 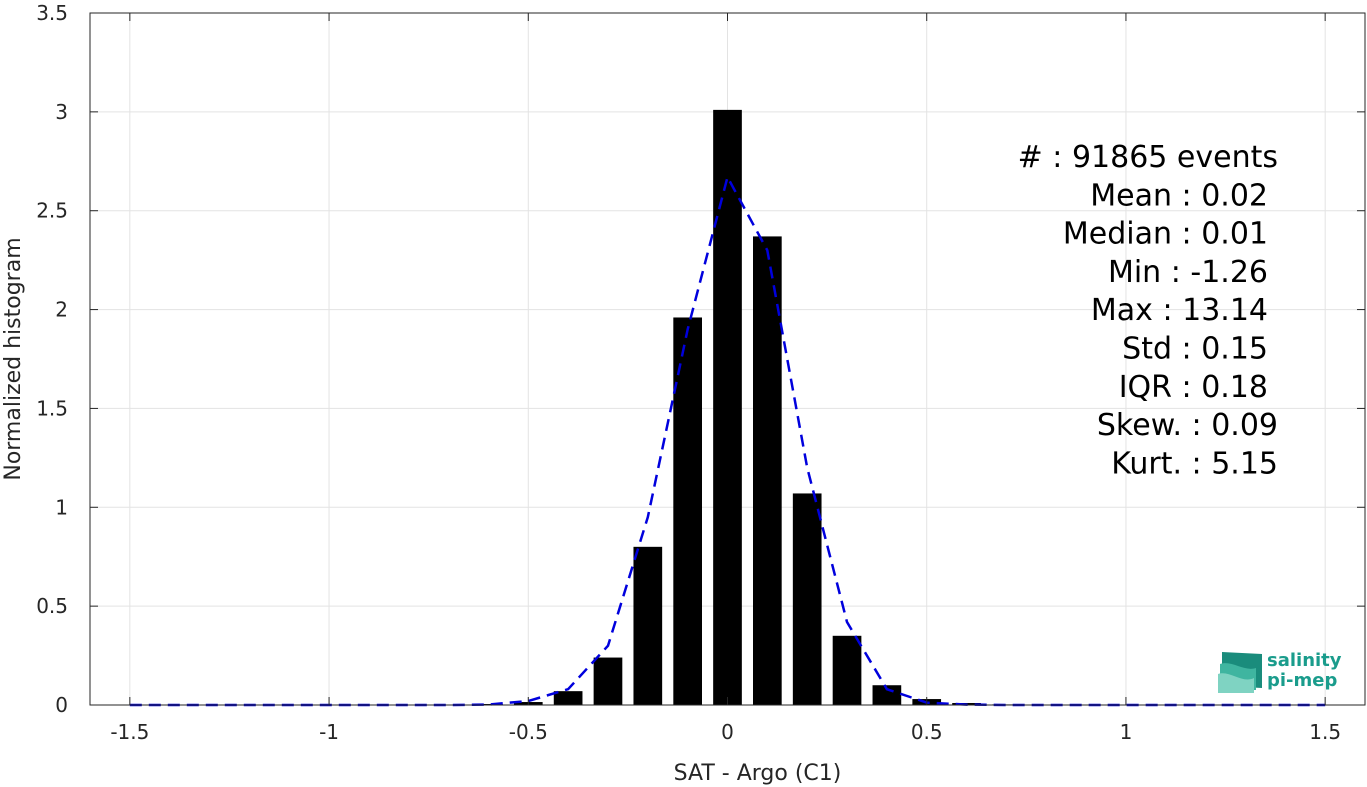 What do you see at coordinates (13, 358) in the screenshot?
I see `y-axis-label: Normalized histogram` at bounding box center [13, 358].